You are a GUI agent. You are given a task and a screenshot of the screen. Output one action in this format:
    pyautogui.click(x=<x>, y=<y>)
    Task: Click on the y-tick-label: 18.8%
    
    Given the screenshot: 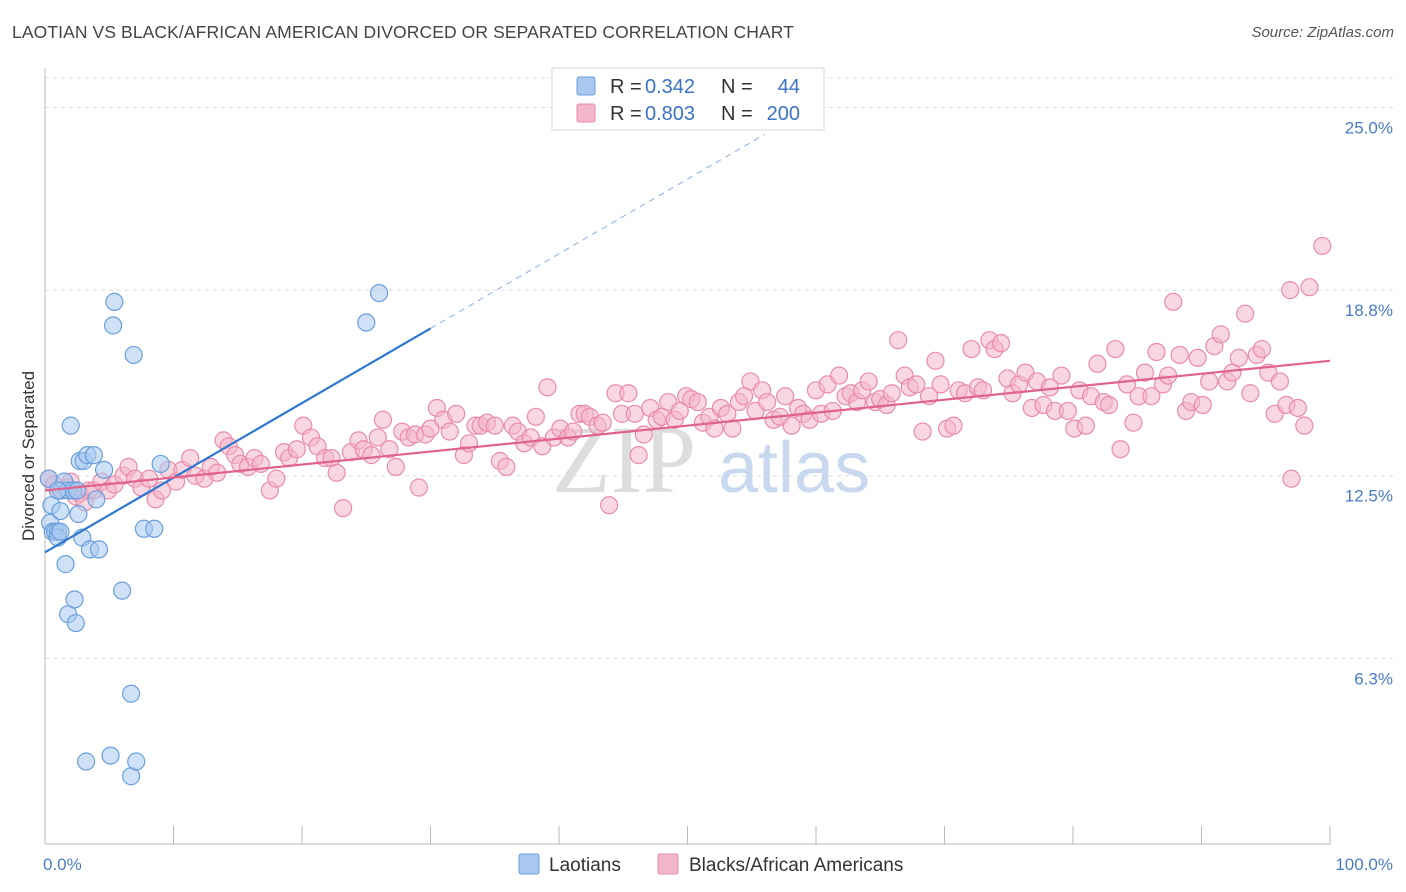 What is the action you would take?
    pyautogui.click(x=1369, y=310)
    